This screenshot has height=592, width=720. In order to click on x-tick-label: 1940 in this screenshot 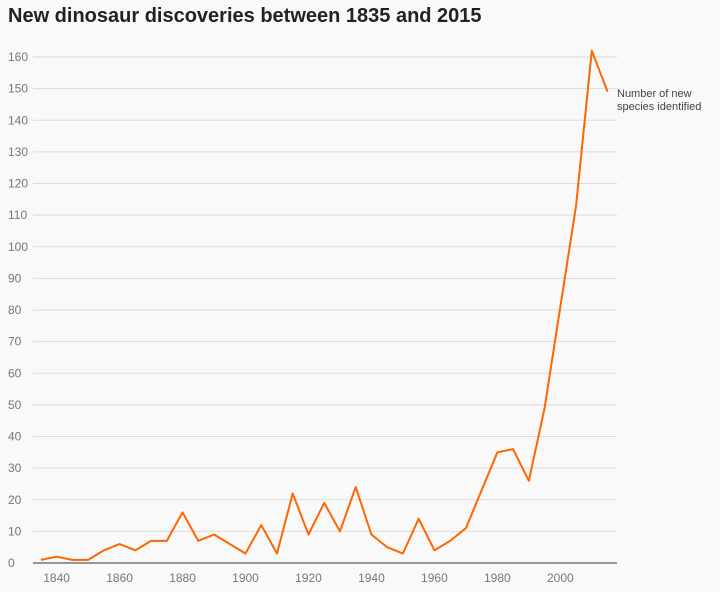, I will do `click(371, 578)`.